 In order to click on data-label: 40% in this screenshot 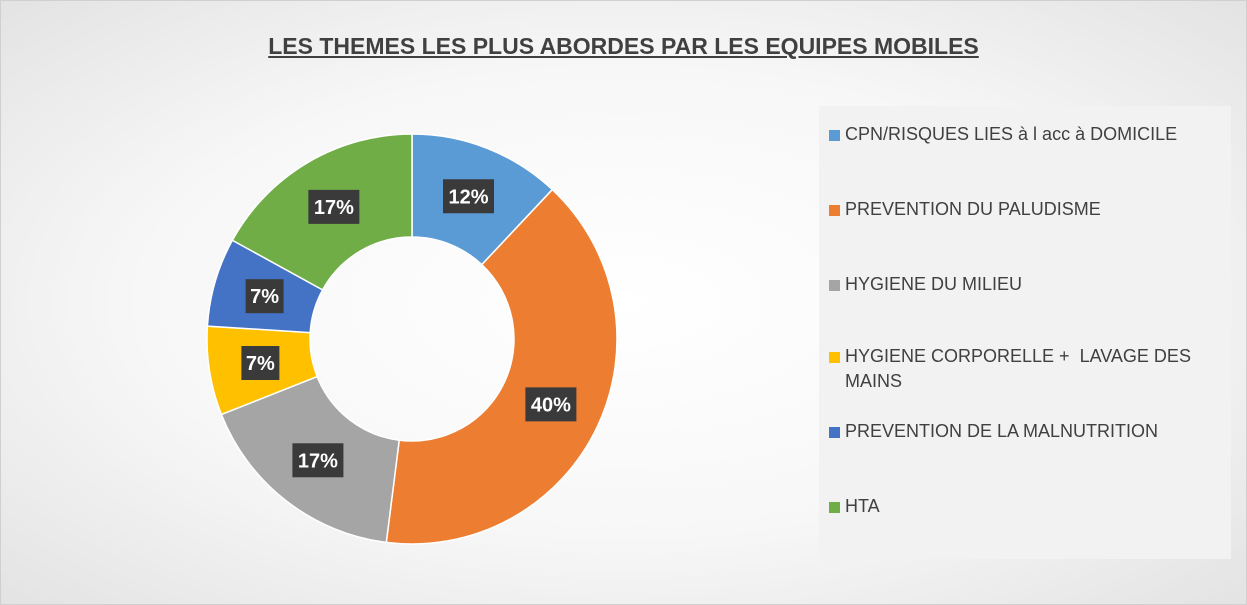, I will do `click(551, 405)`.